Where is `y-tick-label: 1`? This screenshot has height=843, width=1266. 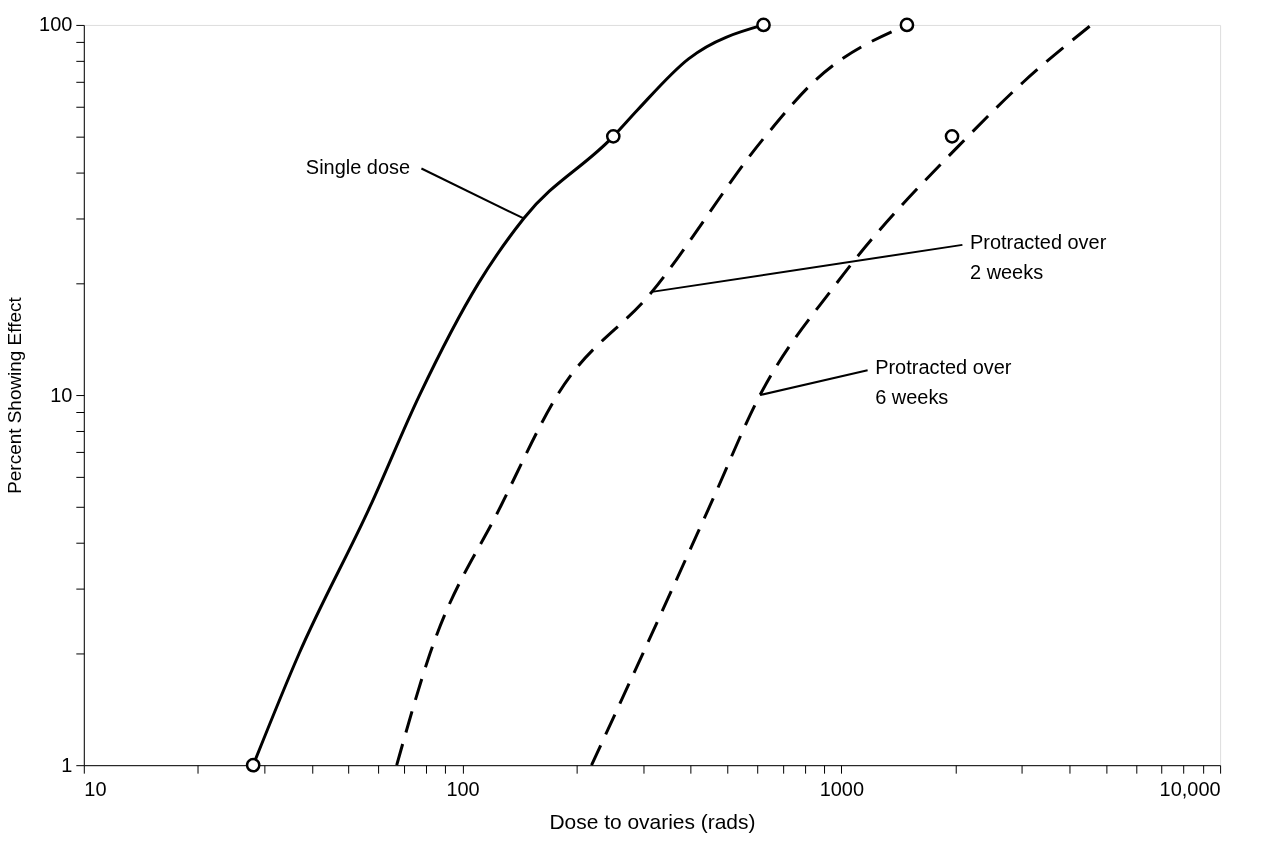
y-tick-label: 1 is located at coordinates (67, 764).